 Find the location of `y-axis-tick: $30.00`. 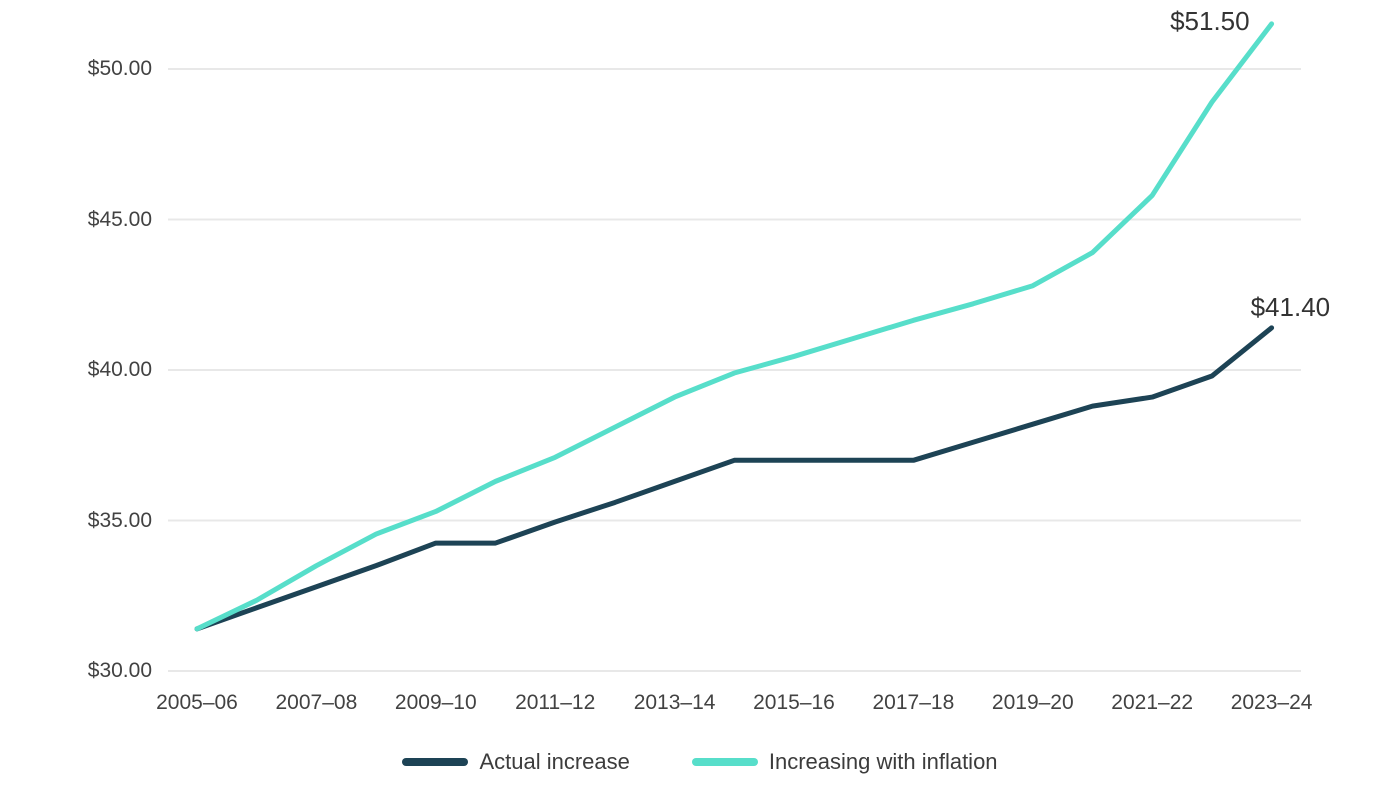

y-axis-tick: $30.00 is located at coordinates (119, 670).